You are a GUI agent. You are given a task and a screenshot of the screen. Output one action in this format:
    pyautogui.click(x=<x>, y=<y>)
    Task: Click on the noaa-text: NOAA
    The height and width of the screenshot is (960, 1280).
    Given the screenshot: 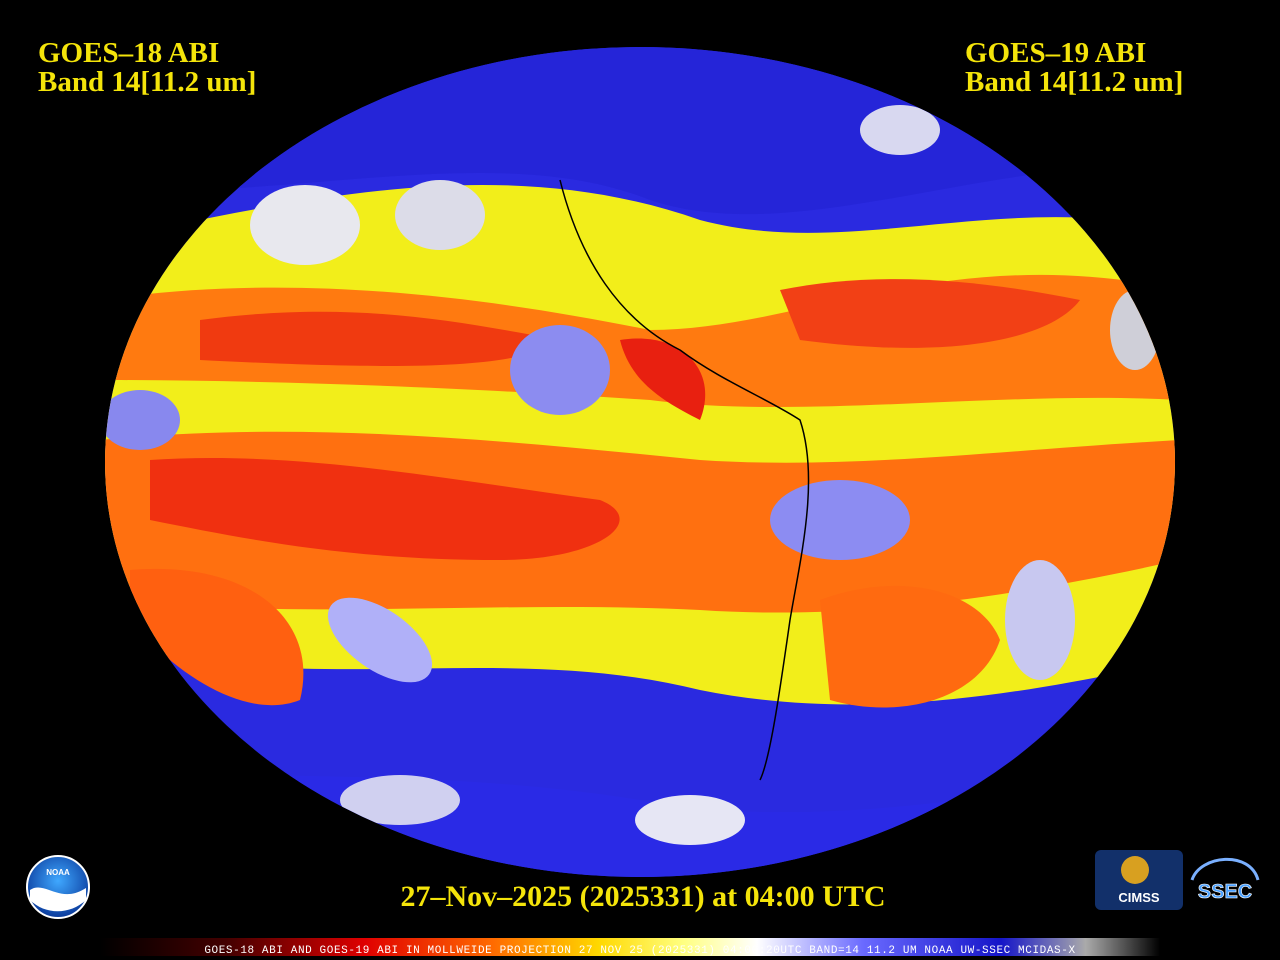 What is the action you would take?
    pyautogui.click(x=58, y=872)
    